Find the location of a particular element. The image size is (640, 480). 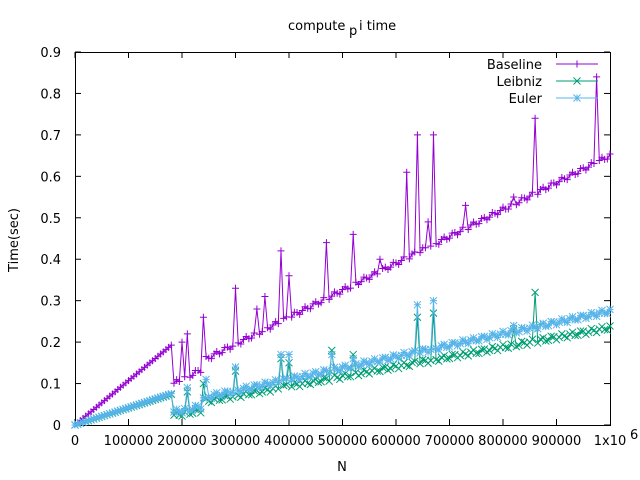

y-tick-label: 0.9 is located at coordinates (50, 53).